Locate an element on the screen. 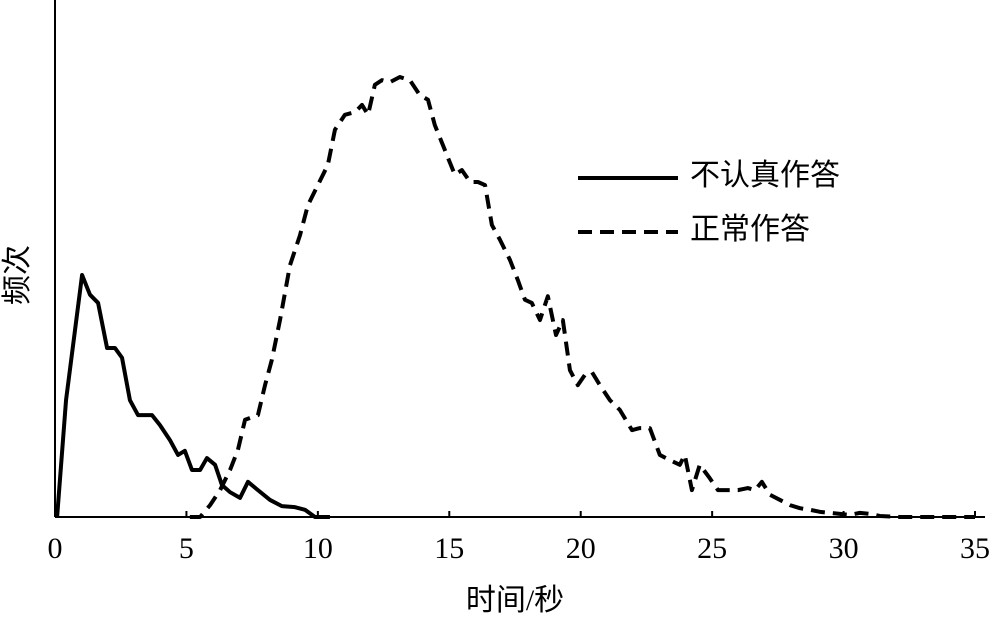 Image resolution: width=1000 pixels, height=621 pixels. x-tick-label: 0 is located at coordinates (55, 548).